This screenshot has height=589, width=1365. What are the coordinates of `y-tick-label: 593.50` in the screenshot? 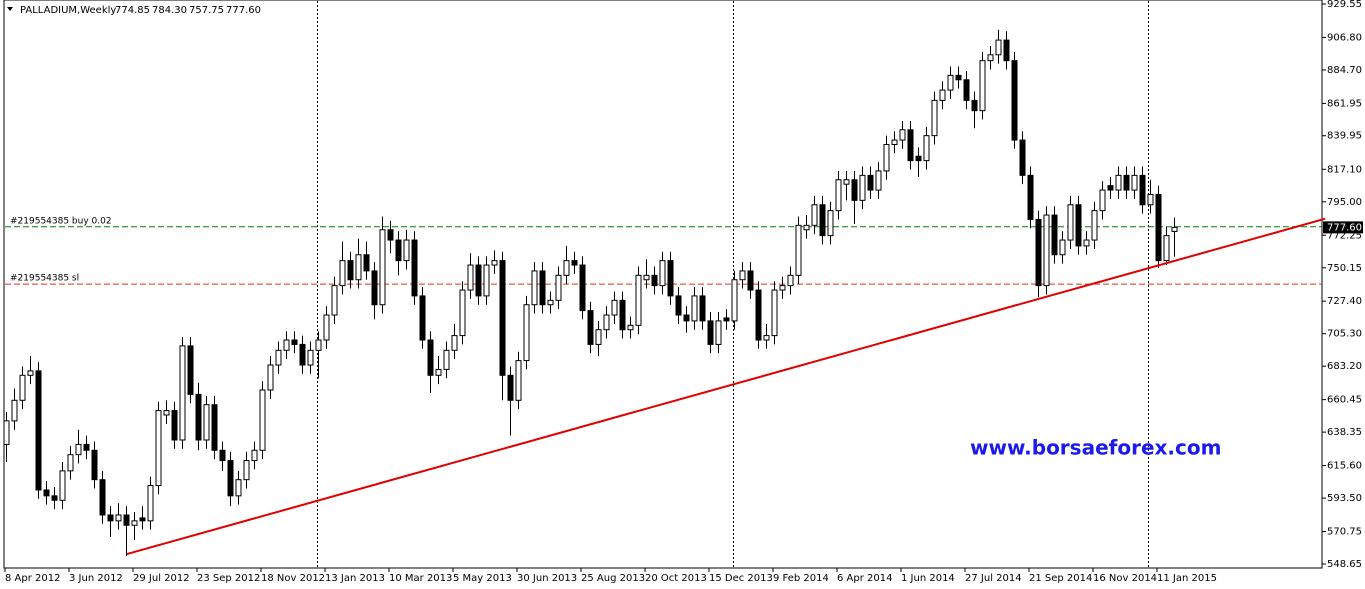 It's located at (1344, 498).